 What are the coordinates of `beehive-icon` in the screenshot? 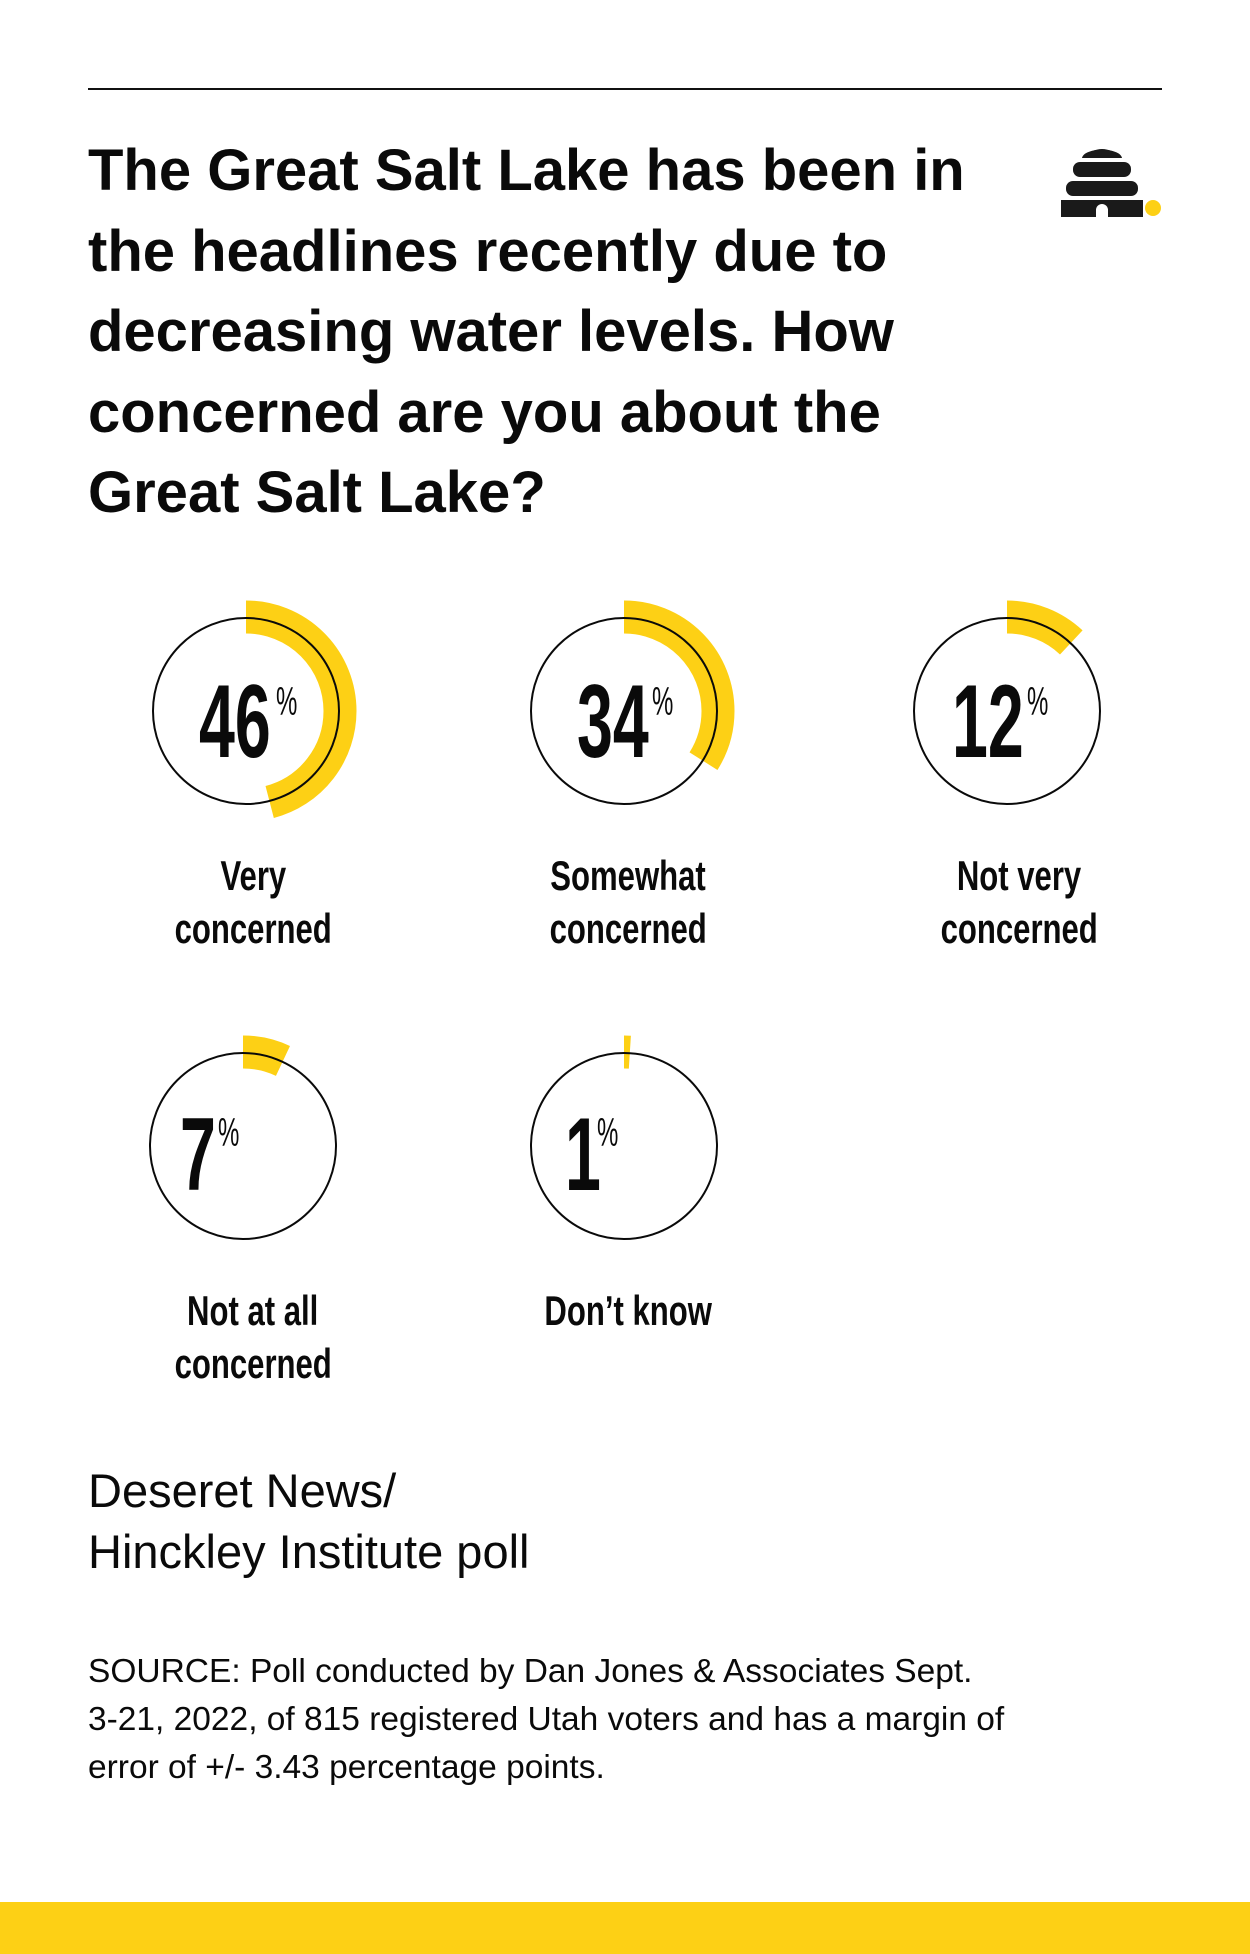 It's located at (1111, 183).